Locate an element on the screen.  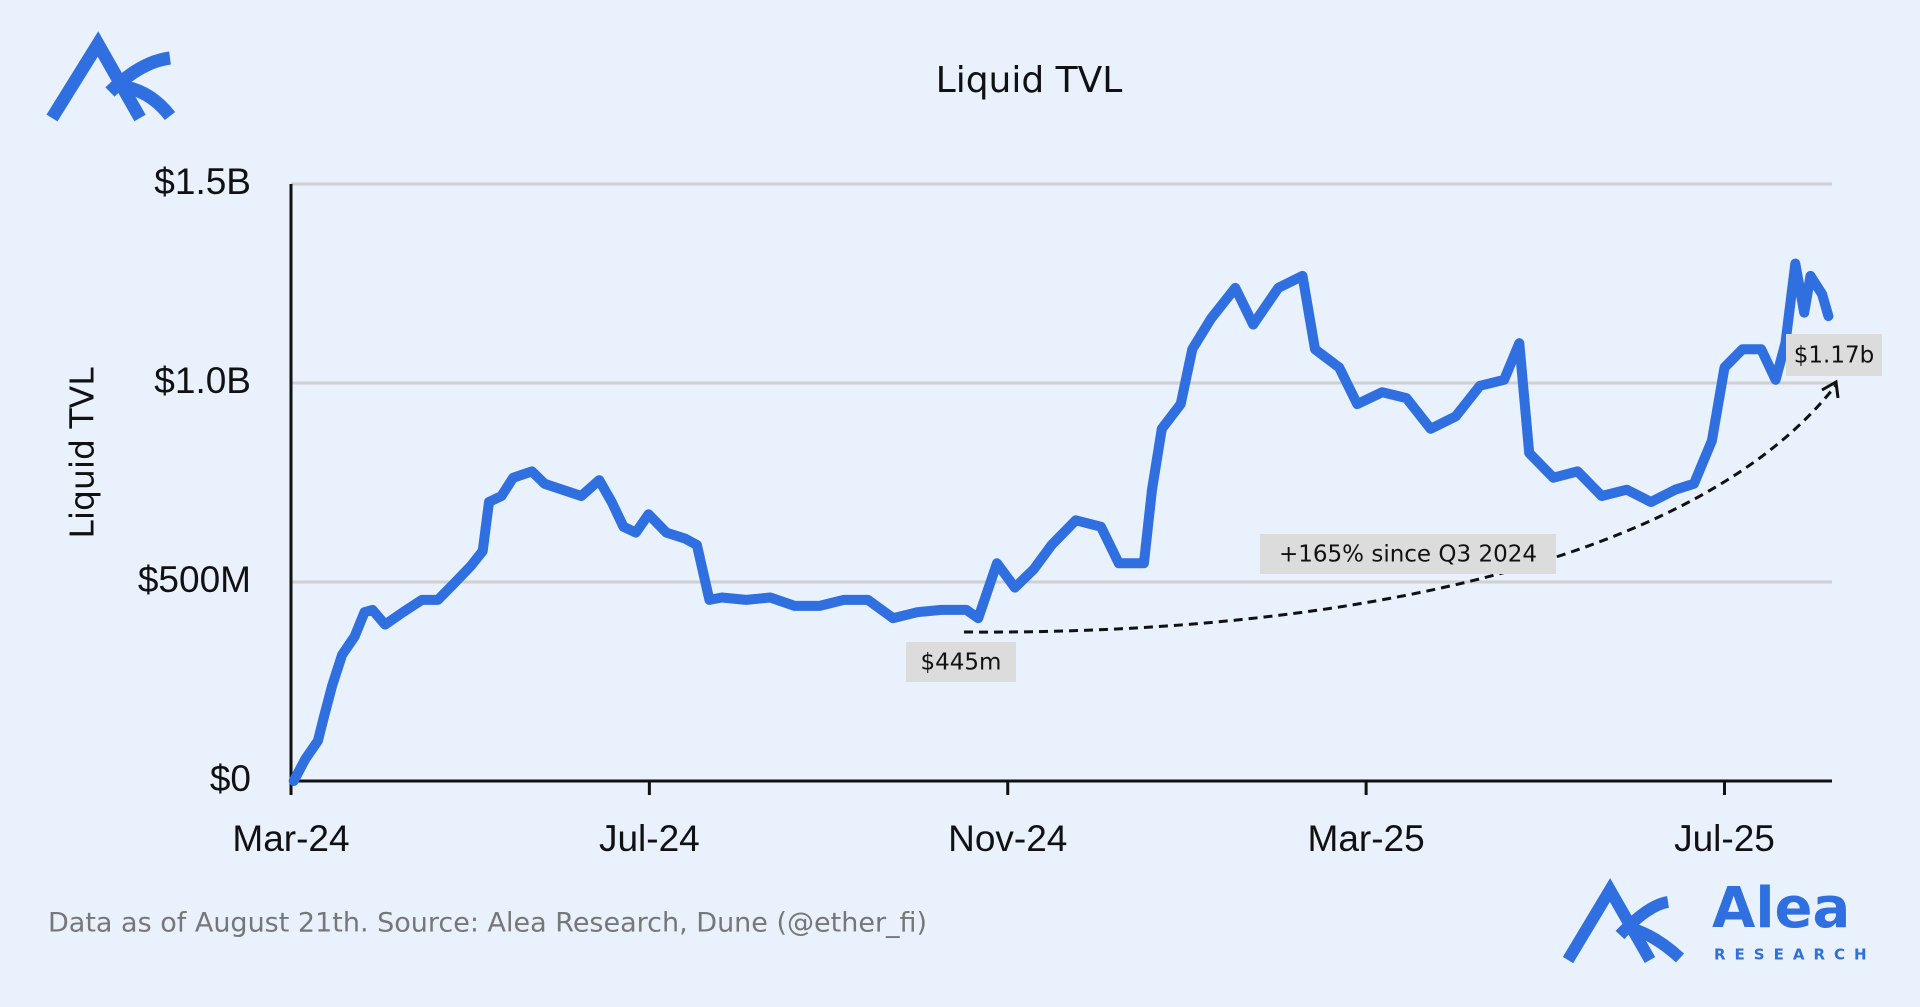
arrow-head is located at coordinates (1830, 389).